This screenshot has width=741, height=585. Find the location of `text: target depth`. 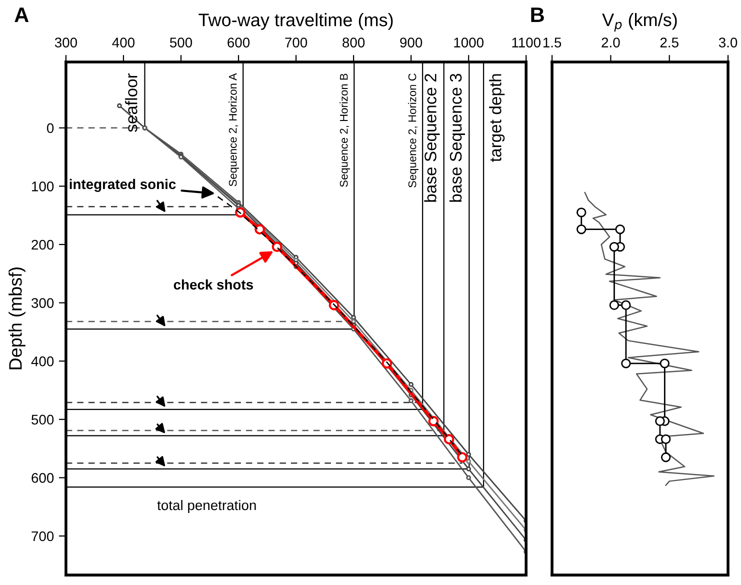

text: target depth is located at coordinates (497, 118).